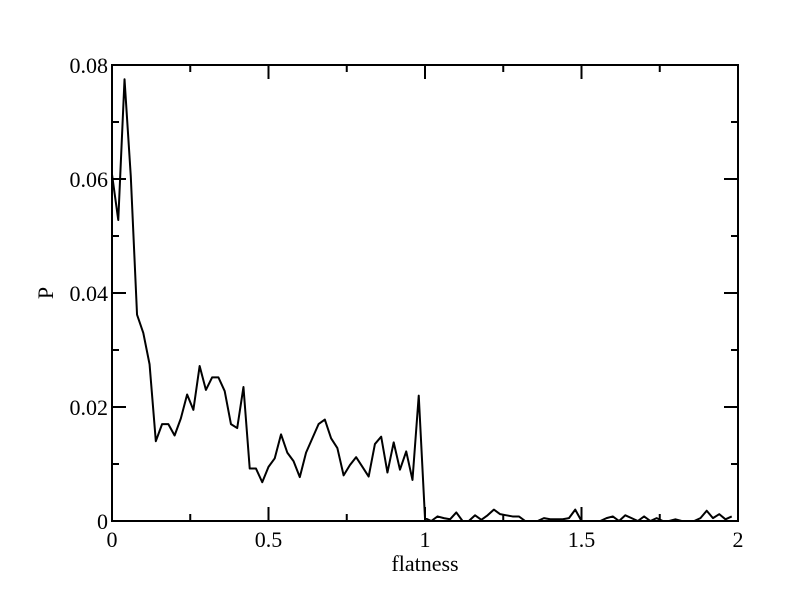 This screenshot has width=792, height=612. Describe the element at coordinates (102, 521) in the screenshot. I see `y-tick-label: 0` at that location.